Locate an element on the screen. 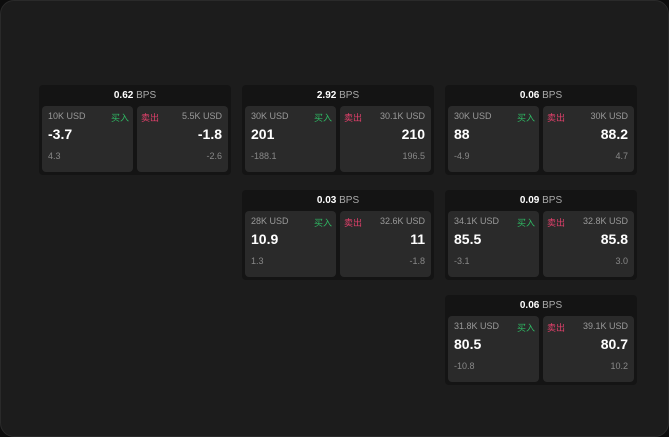  sell-change: -1.8 is located at coordinates (417, 261).